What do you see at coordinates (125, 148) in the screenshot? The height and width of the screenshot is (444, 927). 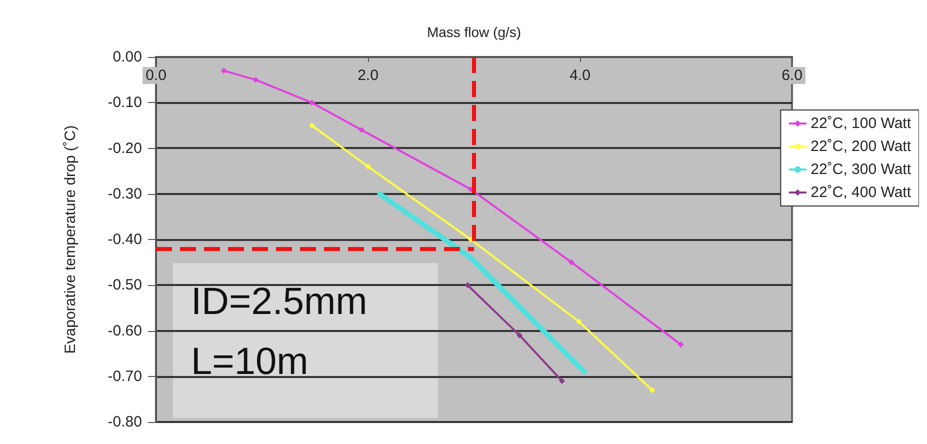 I see `y-tick-label: -0.20` at bounding box center [125, 148].